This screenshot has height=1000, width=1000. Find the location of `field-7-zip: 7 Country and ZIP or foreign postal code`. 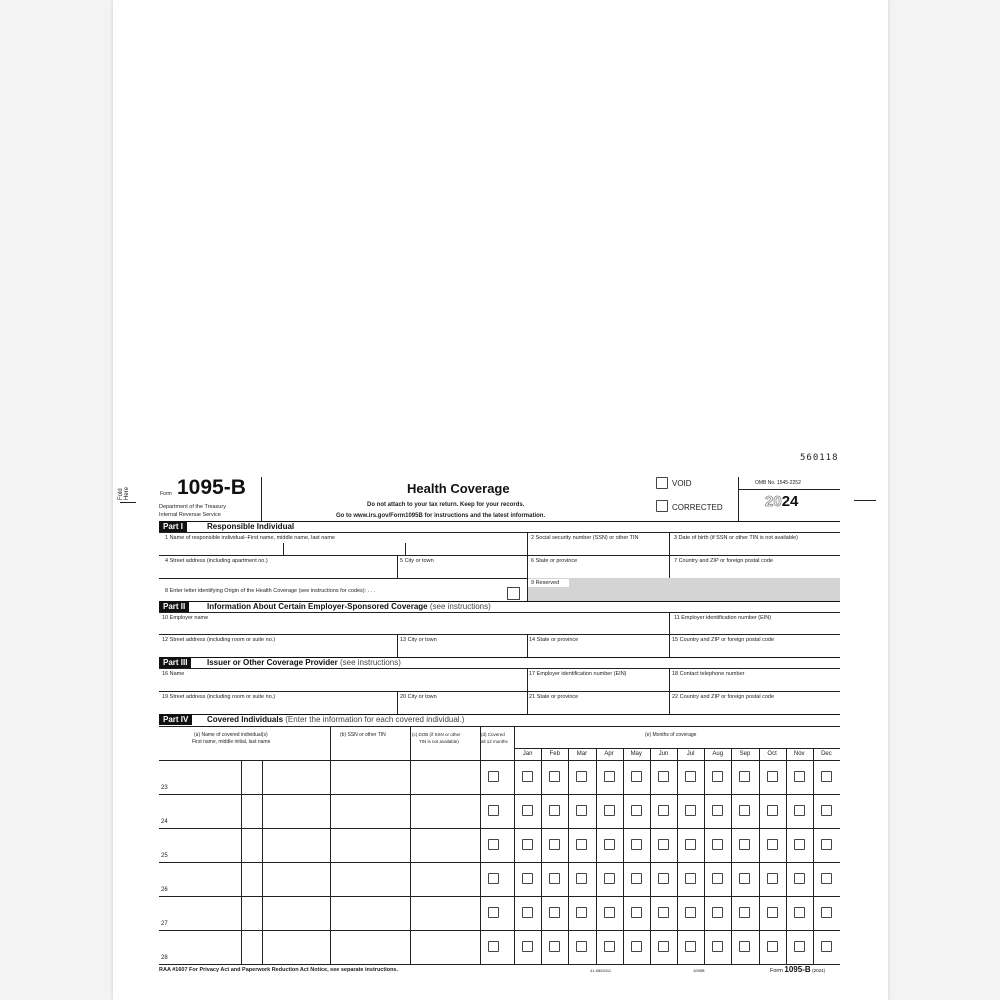

field-7-zip: 7 Country and ZIP or foreign postal code is located at coordinates (723, 561).